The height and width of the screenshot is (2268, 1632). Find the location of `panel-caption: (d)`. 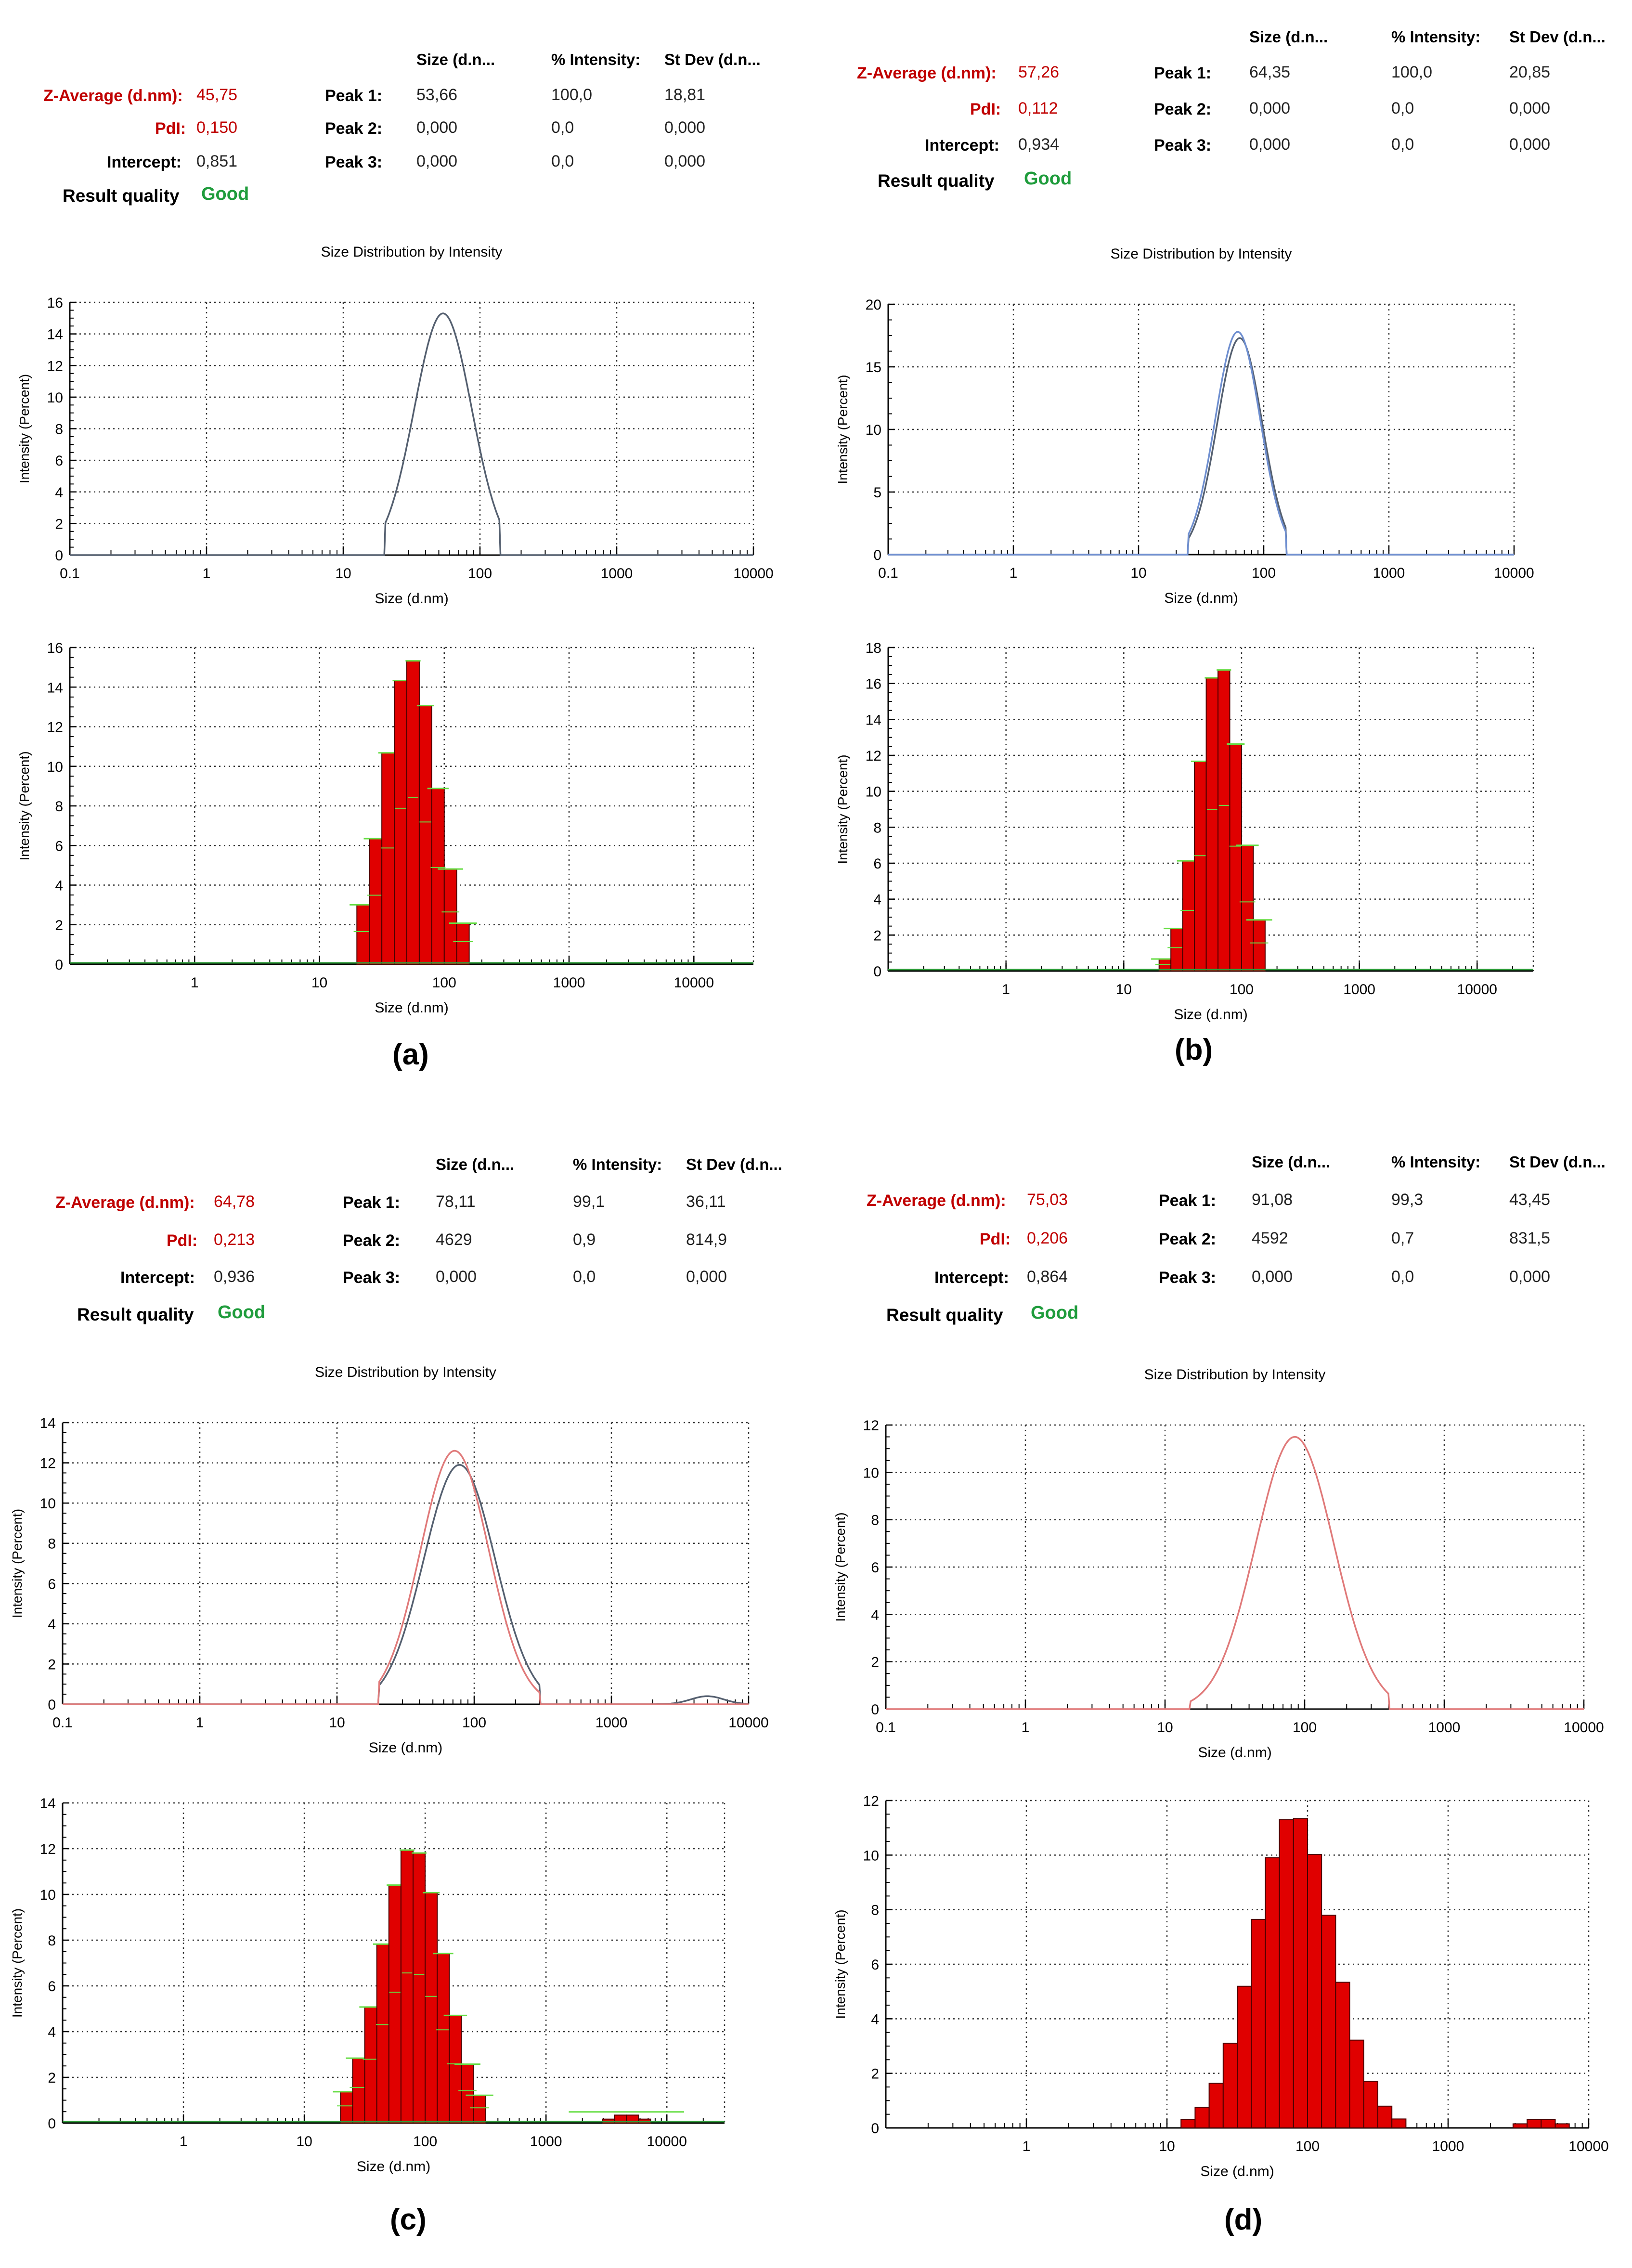

panel-caption: (d) is located at coordinates (1243, 2219).